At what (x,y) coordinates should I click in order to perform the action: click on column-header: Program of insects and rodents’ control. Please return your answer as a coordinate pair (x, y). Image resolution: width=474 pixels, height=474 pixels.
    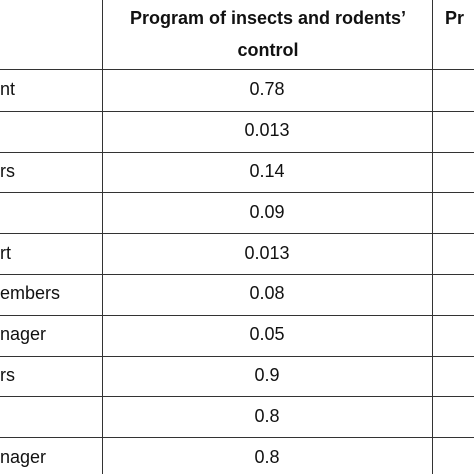
    Looking at the image, I should click on (268, 34).